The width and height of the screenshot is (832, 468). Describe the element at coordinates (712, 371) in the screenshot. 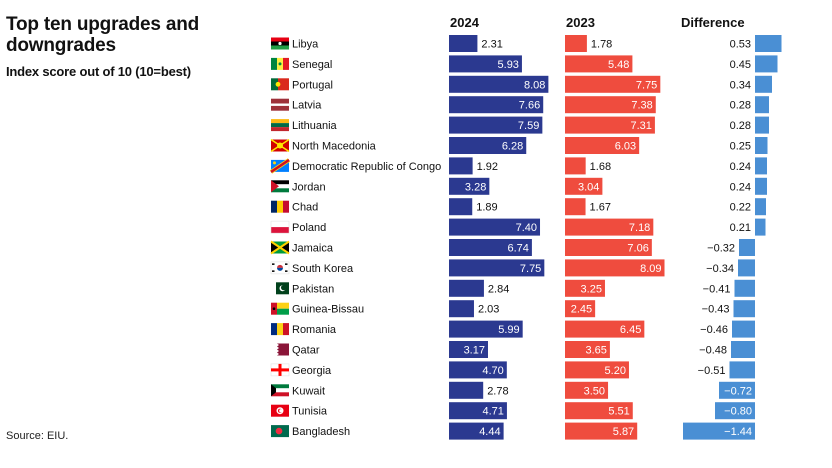

I see `value-label-difference: −0.51` at that location.